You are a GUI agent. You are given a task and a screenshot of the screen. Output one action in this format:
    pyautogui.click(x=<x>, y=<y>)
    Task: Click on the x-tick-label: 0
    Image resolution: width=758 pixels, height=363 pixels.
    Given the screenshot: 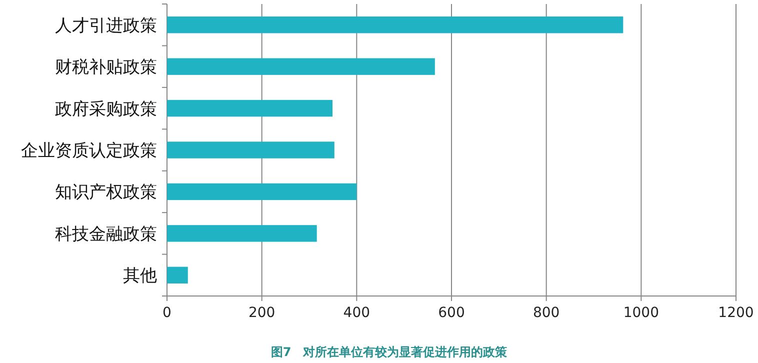 What is the action you would take?
    pyautogui.click(x=167, y=313)
    